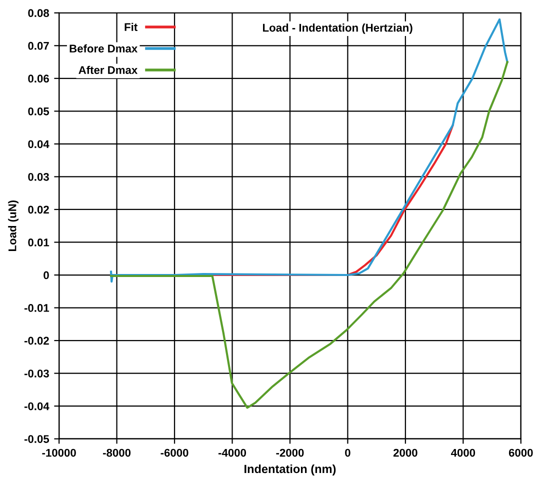 This screenshot has height=477, width=537. I want to click on y-tick-label: 0.03, so click(38, 176).